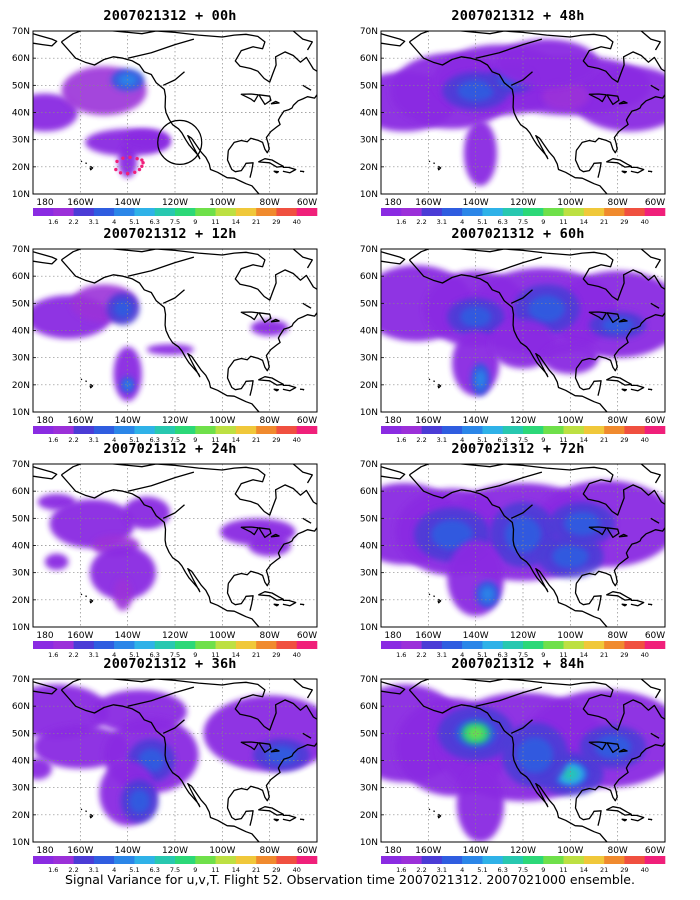 The height and width of the screenshot is (900, 700). What do you see at coordinates (503, 440) in the screenshot?
I see `colorbar-label: 6.3` at bounding box center [503, 440].